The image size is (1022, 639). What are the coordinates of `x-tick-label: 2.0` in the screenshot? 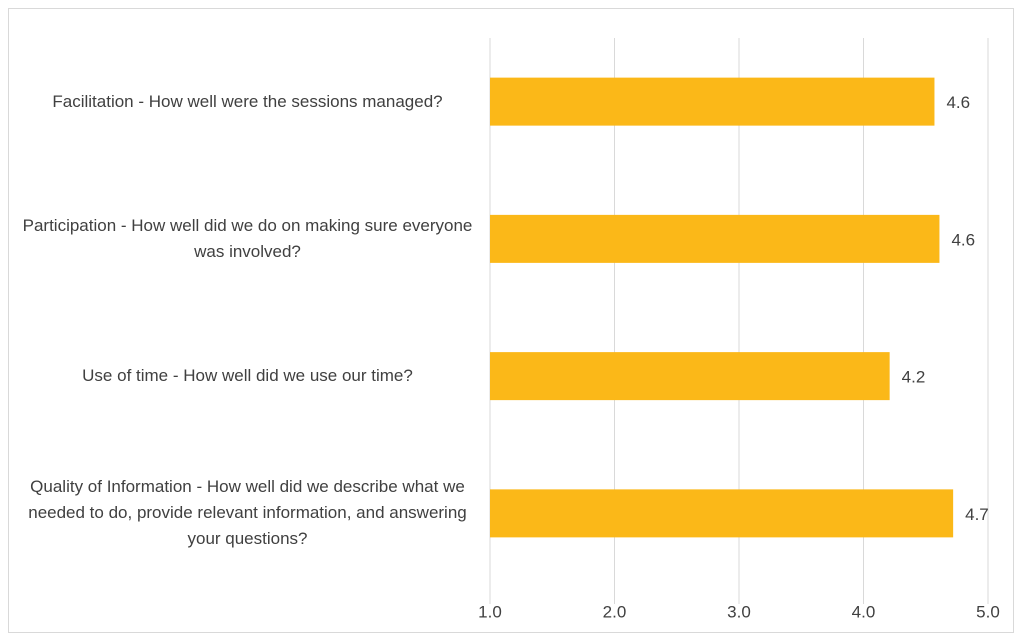 It's located at (615, 611).